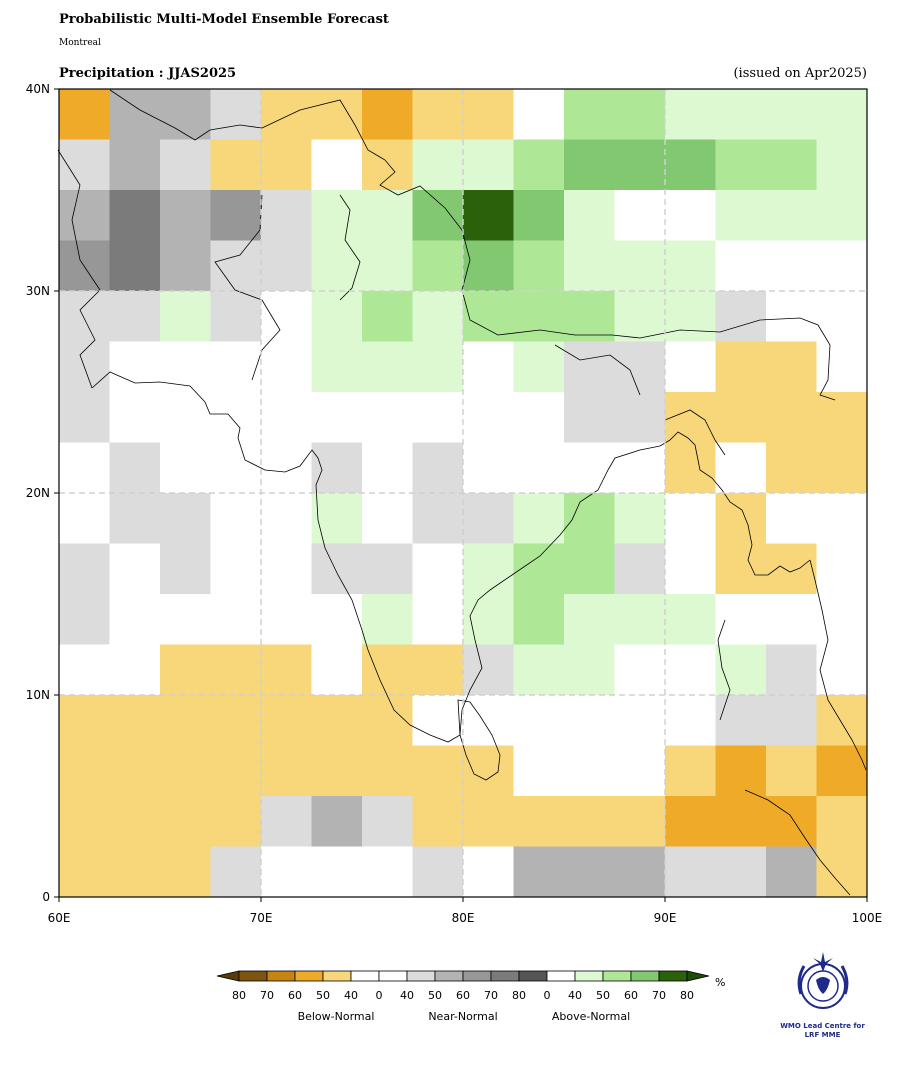 Image resolution: width=900 pixels, height=1070 pixels. What do you see at coordinates (822, 1035) in the screenshot?
I see `logo-line-2: LRF MME` at bounding box center [822, 1035].